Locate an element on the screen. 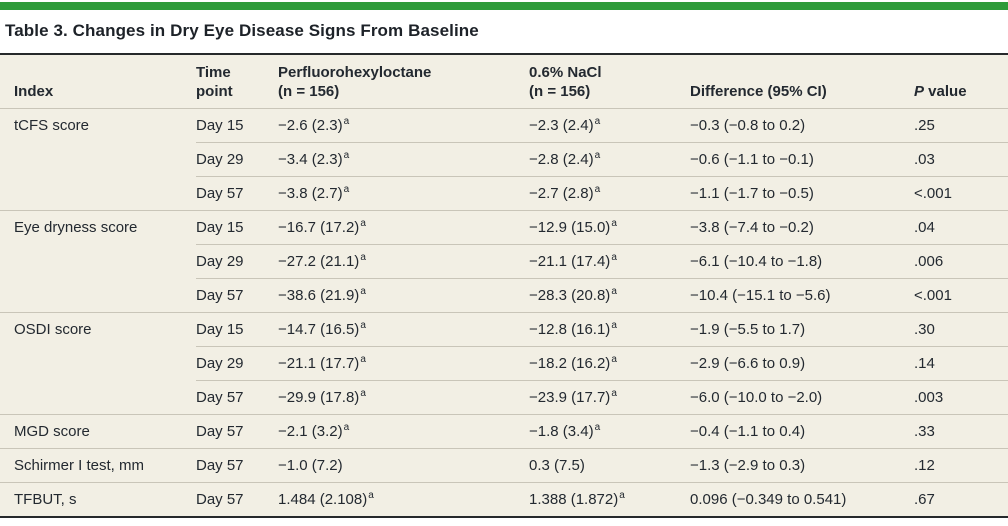  cell-index: tCFS score is located at coordinates (98, 125).